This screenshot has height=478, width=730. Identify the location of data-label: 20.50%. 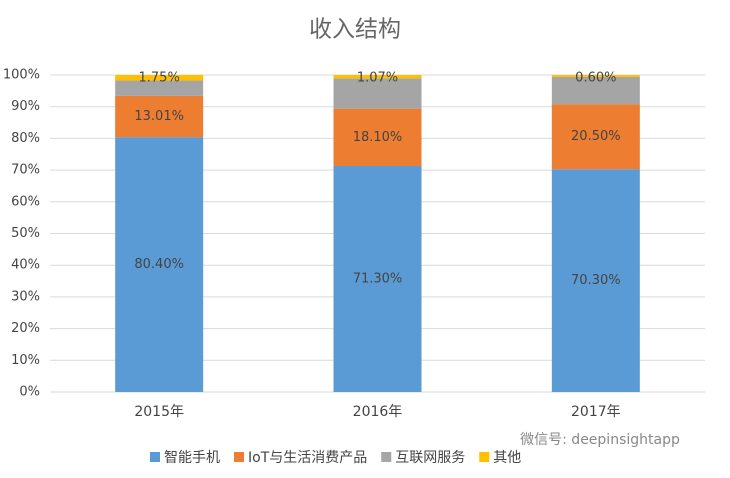
(596, 136).